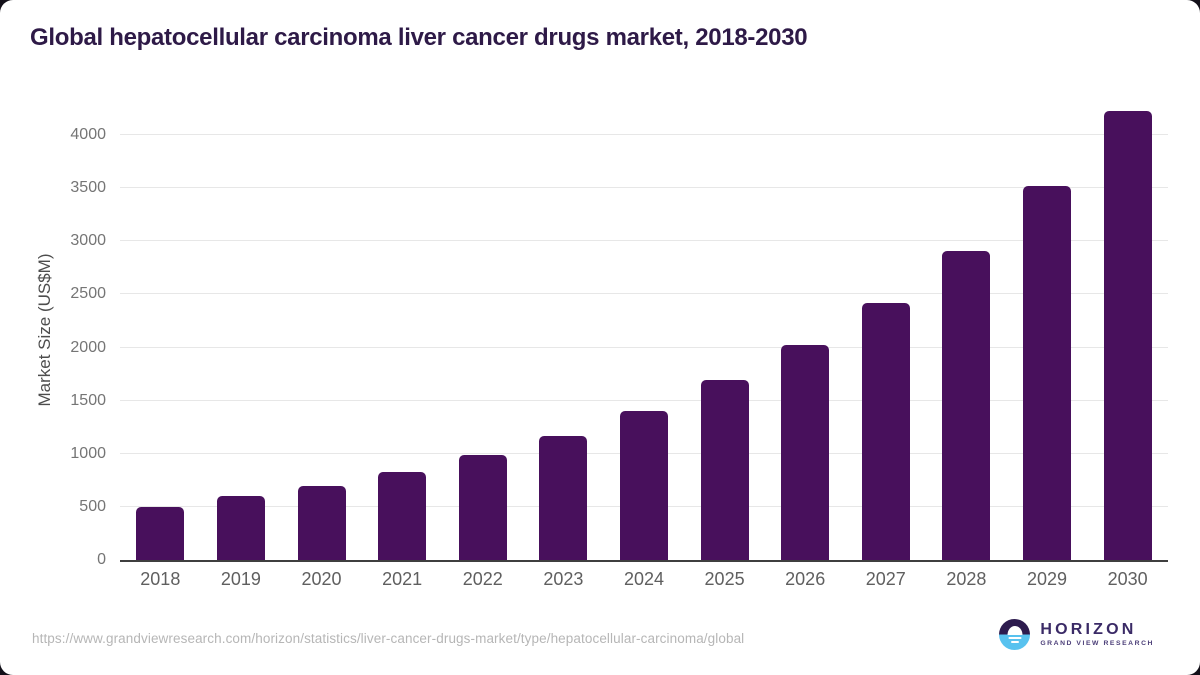 The width and height of the screenshot is (1200, 675). What do you see at coordinates (1015, 630) in the screenshot?
I see `sun-shape` at bounding box center [1015, 630].